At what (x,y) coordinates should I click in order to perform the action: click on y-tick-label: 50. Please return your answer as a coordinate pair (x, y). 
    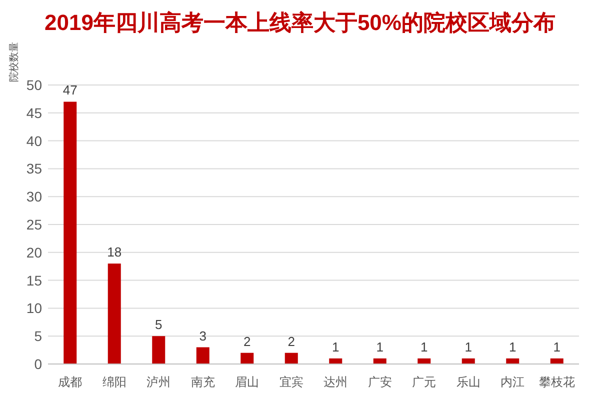
    Looking at the image, I should click on (34, 85).